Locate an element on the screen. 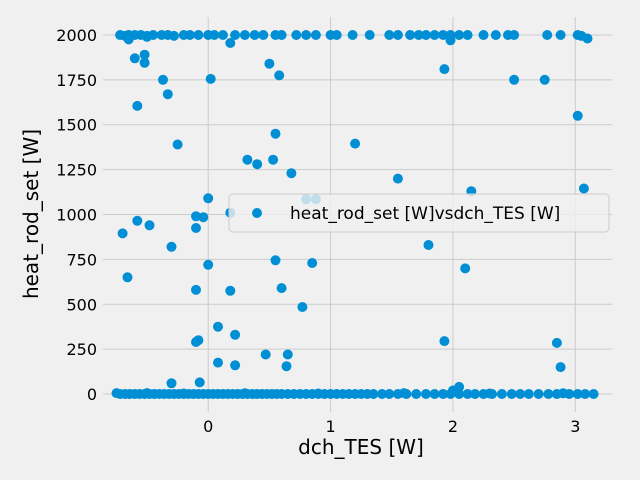 This screenshot has width=640, height=480. x-tick-labels: 0 1 2 3 is located at coordinates (391, 426).